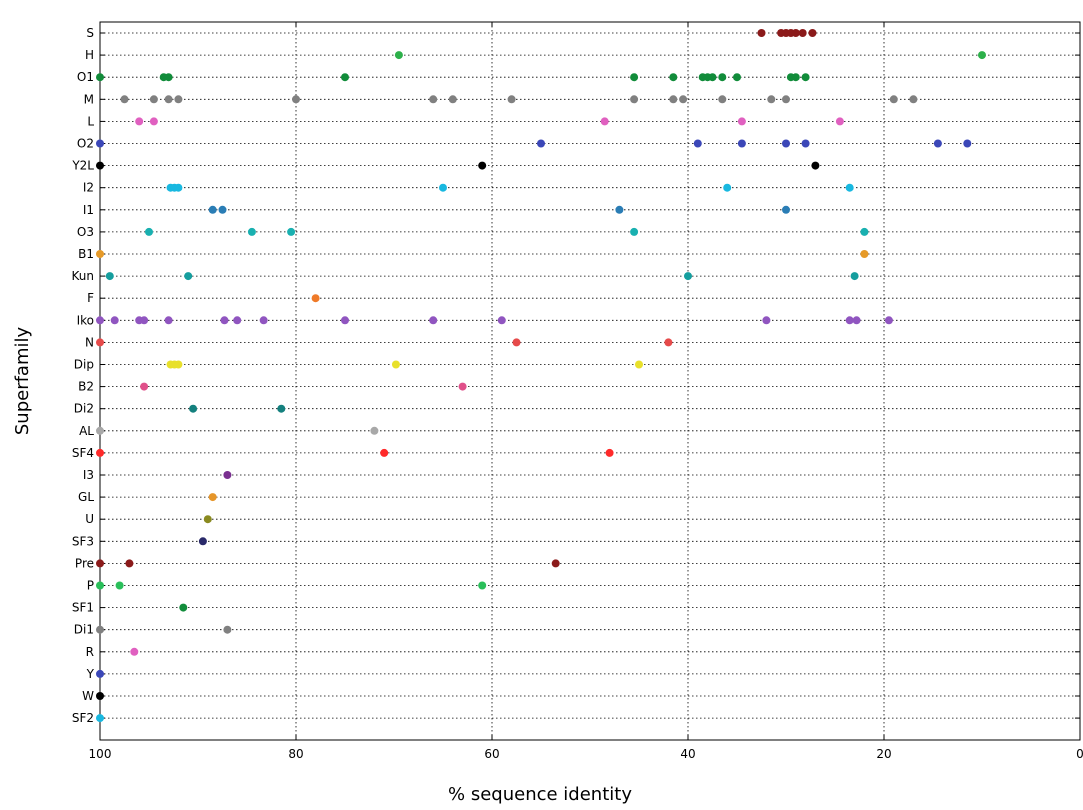 The height and width of the screenshot is (810, 1083). Describe the element at coordinates (85, 320) in the screenshot. I see `y-tick-label: Iko` at that location.